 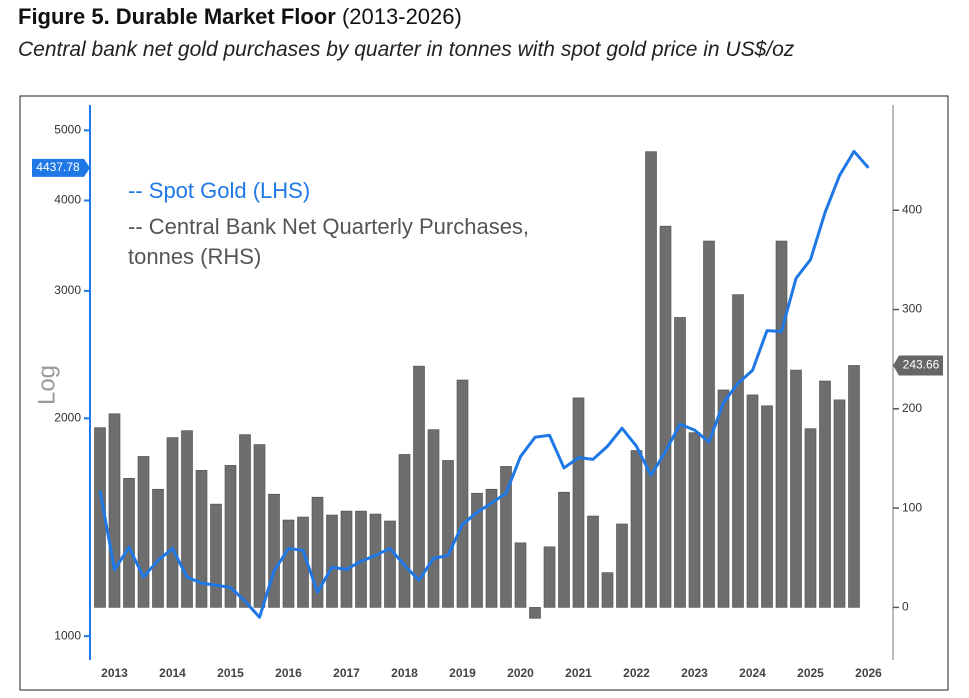 What do you see at coordinates (868, 673) in the screenshot?
I see `x-tick-label: 2026` at bounding box center [868, 673].